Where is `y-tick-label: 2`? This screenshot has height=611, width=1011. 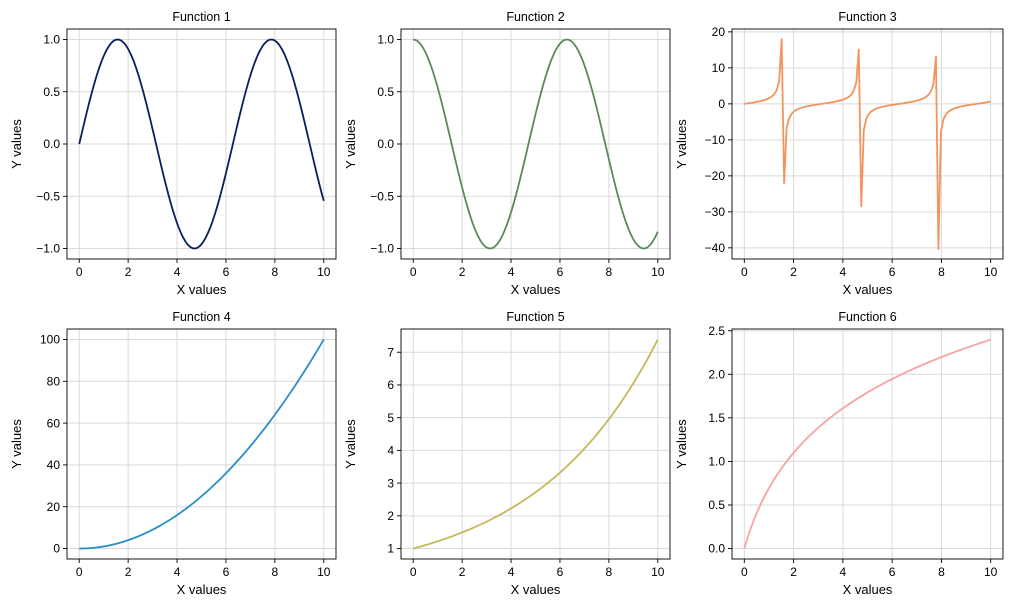
y-tick-label: 2 is located at coordinates (390, 516).